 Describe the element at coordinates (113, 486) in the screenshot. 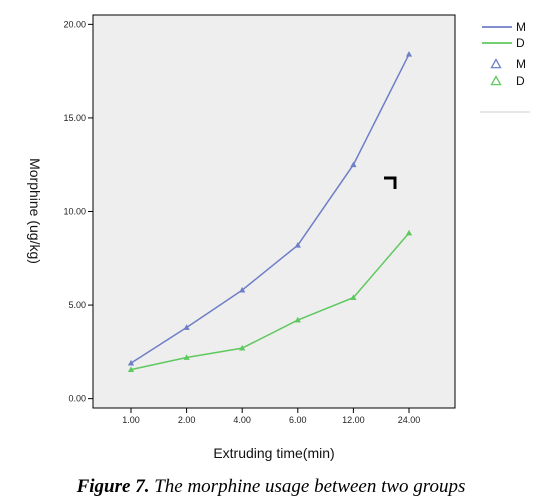

I see `caption-label: Figure 7.` at that location.